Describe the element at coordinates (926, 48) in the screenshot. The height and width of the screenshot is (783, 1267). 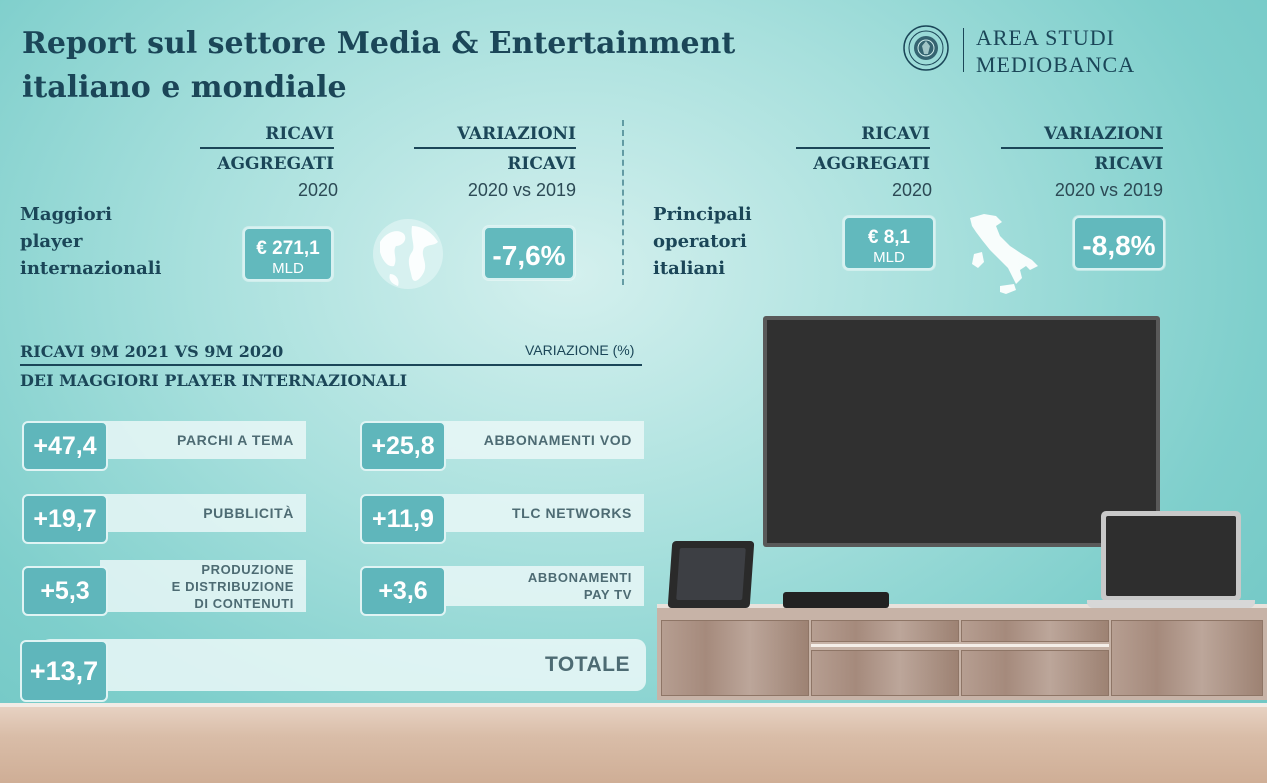
I see `mediobanca-seal-icon` at that location.